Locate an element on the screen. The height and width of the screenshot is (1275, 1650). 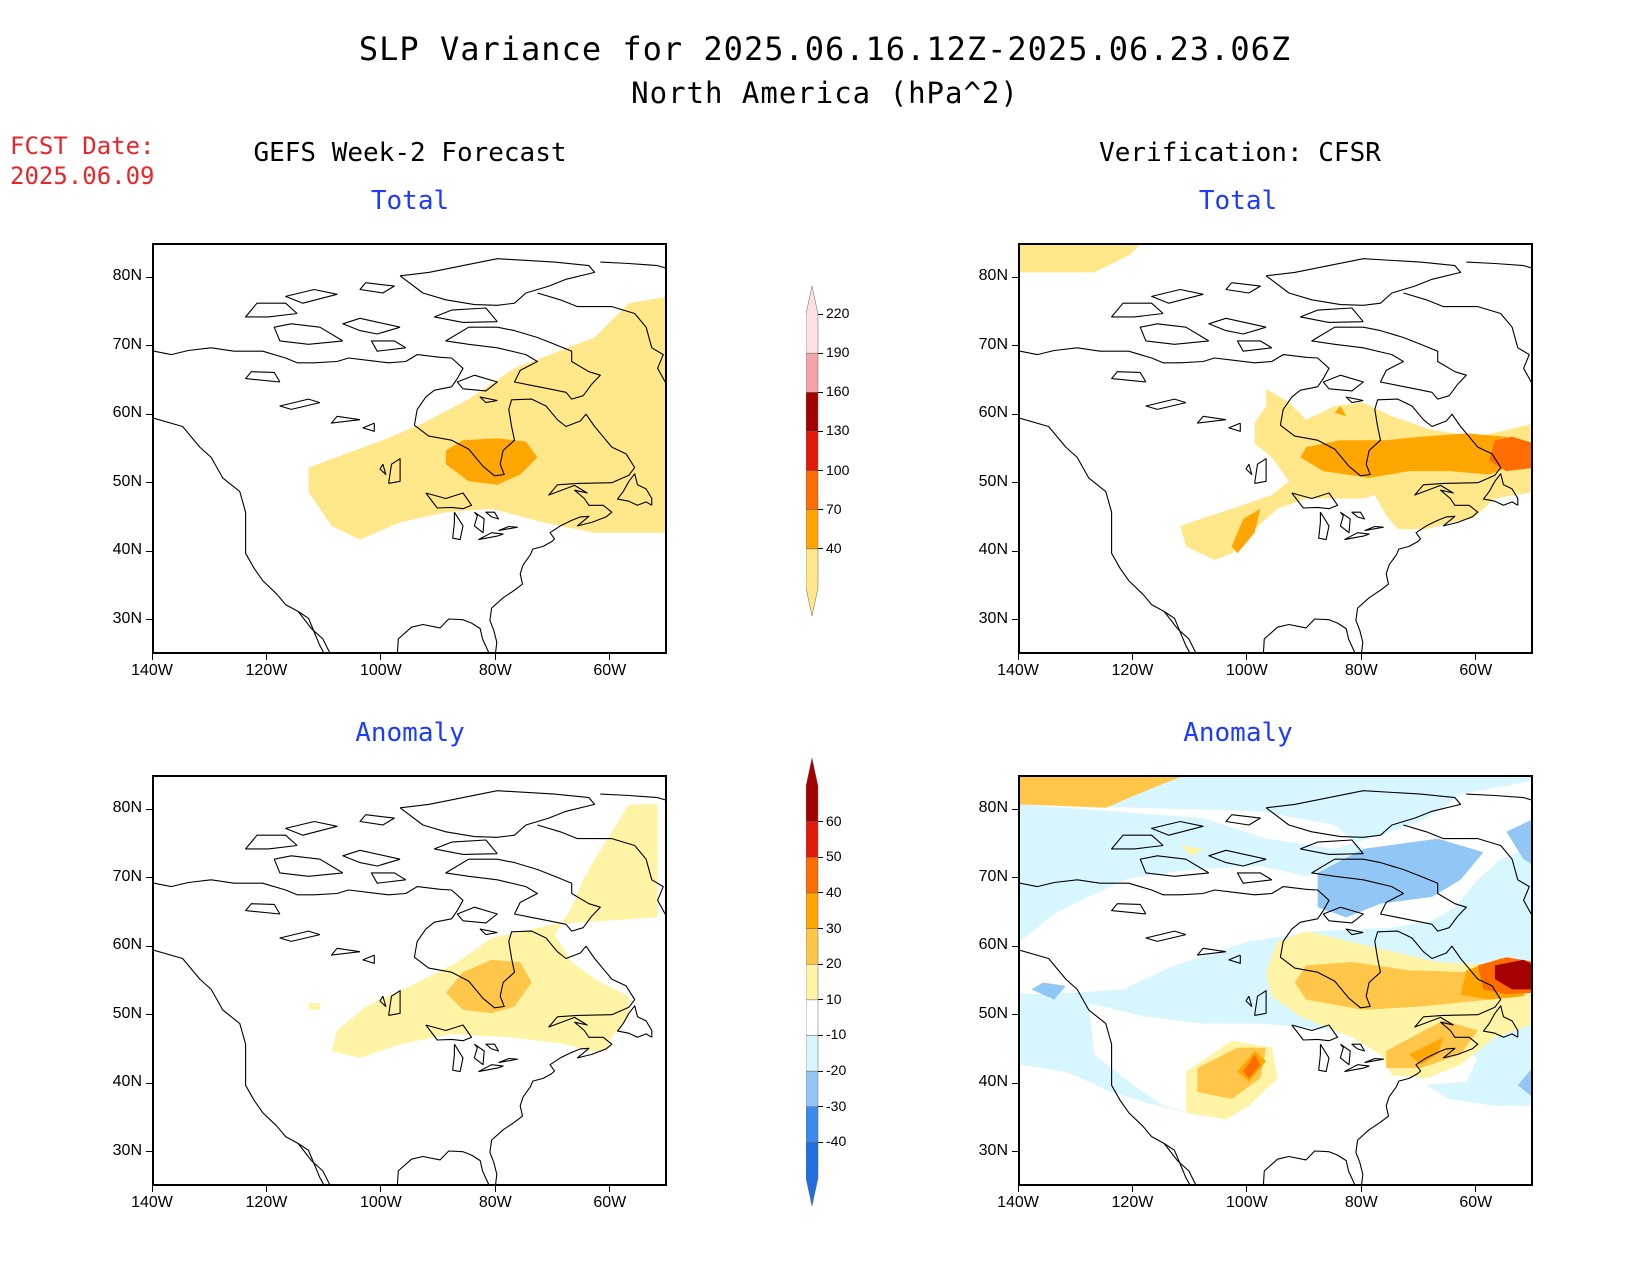
total-colorbar-swatch is located at coordinates (812, 372).